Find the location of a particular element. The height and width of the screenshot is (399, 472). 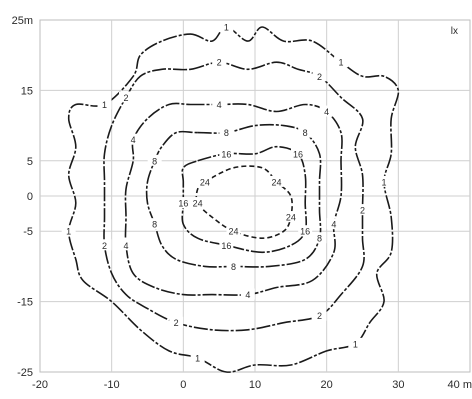

x-tick-label: -10 is located at coordinates (112, 385).